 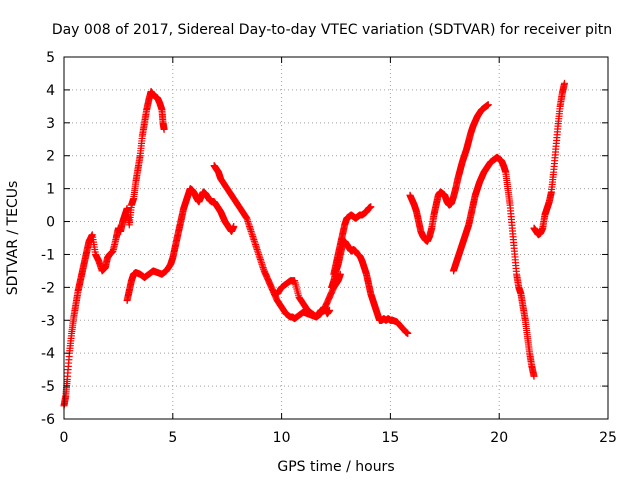 I want to click on y-tick-label: 1, so click(x=50, y=190).